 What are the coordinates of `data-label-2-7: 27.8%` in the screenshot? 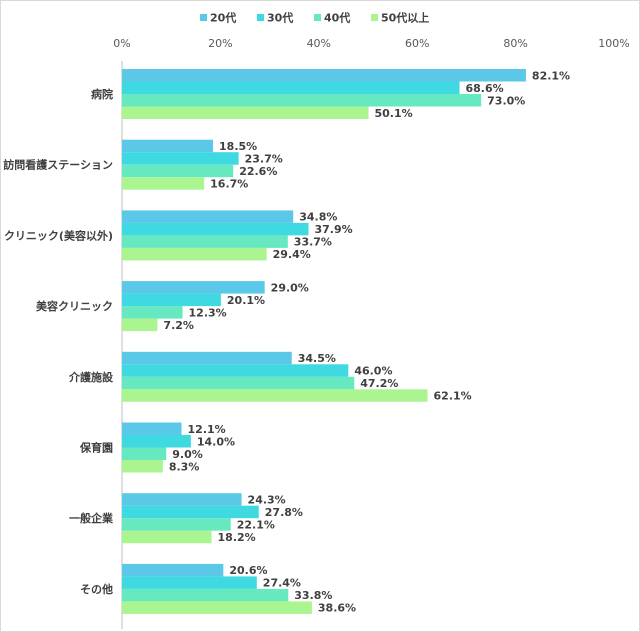 It's located at (284, 512).